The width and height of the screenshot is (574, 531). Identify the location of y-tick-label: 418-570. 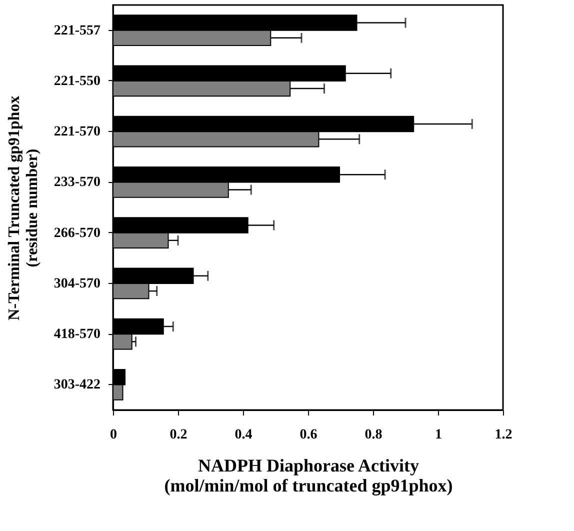
(77, 334).